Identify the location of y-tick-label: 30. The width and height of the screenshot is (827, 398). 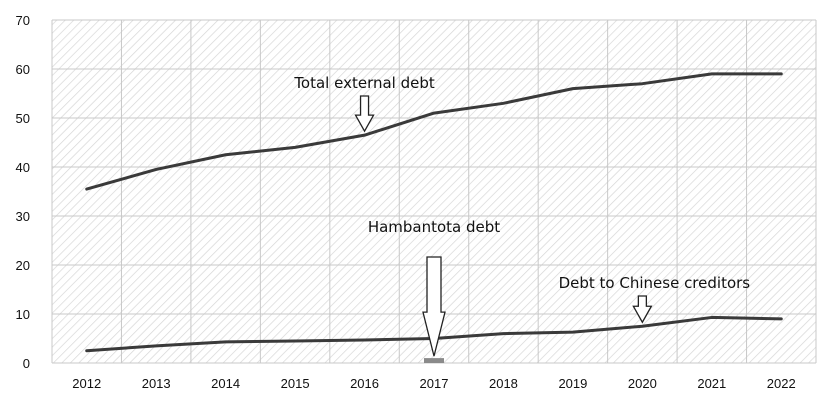
(23, 216).